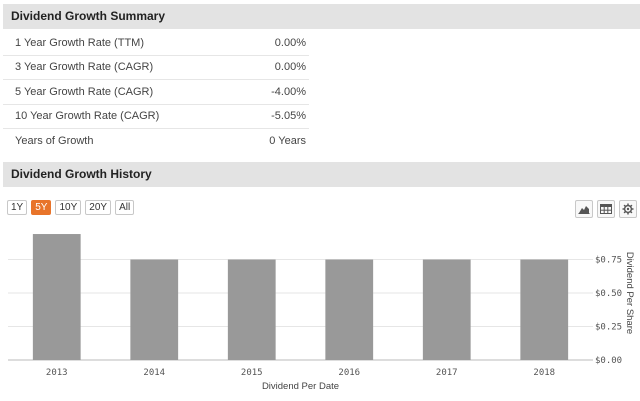  I want to click on gear-icon, so click(628, 209).